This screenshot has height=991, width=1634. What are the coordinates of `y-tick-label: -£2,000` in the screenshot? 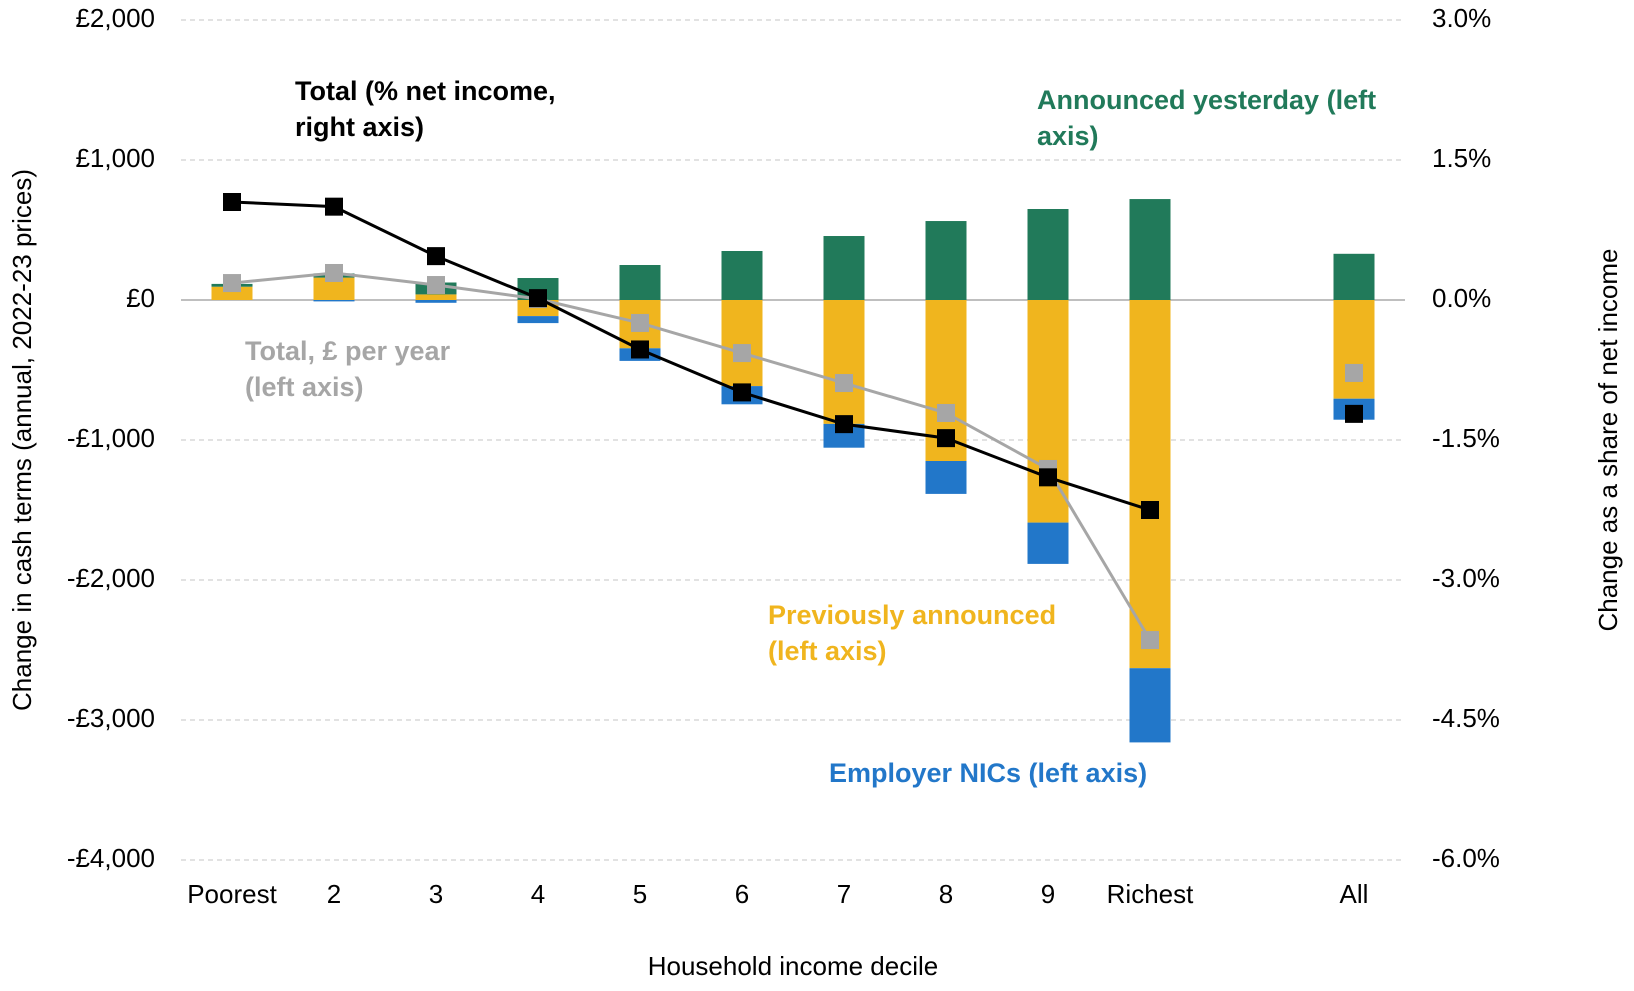 It's located at (111, 578).